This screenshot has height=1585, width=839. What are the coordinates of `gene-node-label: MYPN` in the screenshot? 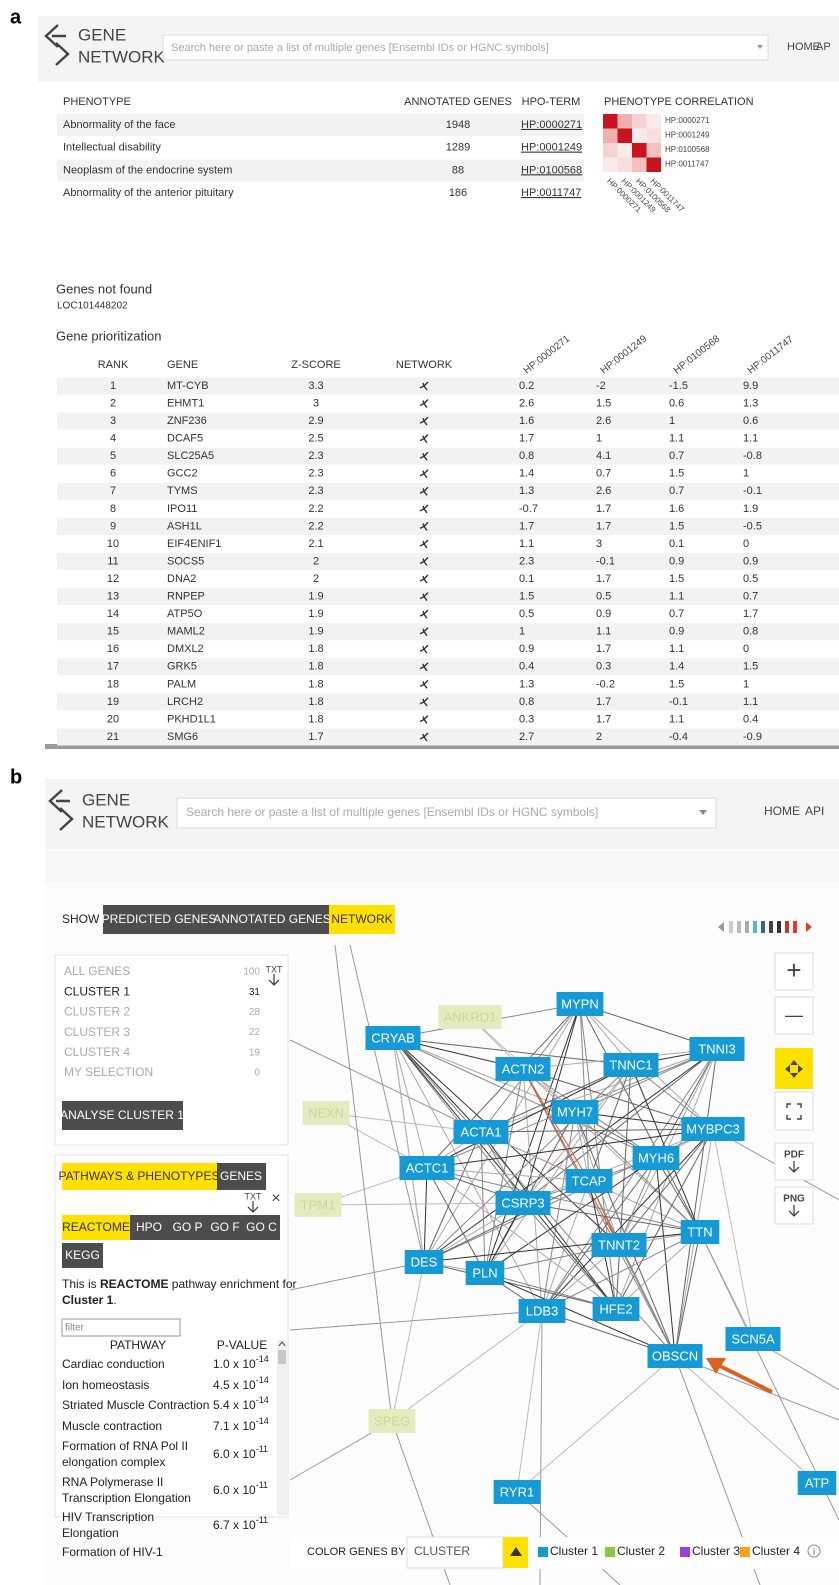 It's located at (580, 1003).